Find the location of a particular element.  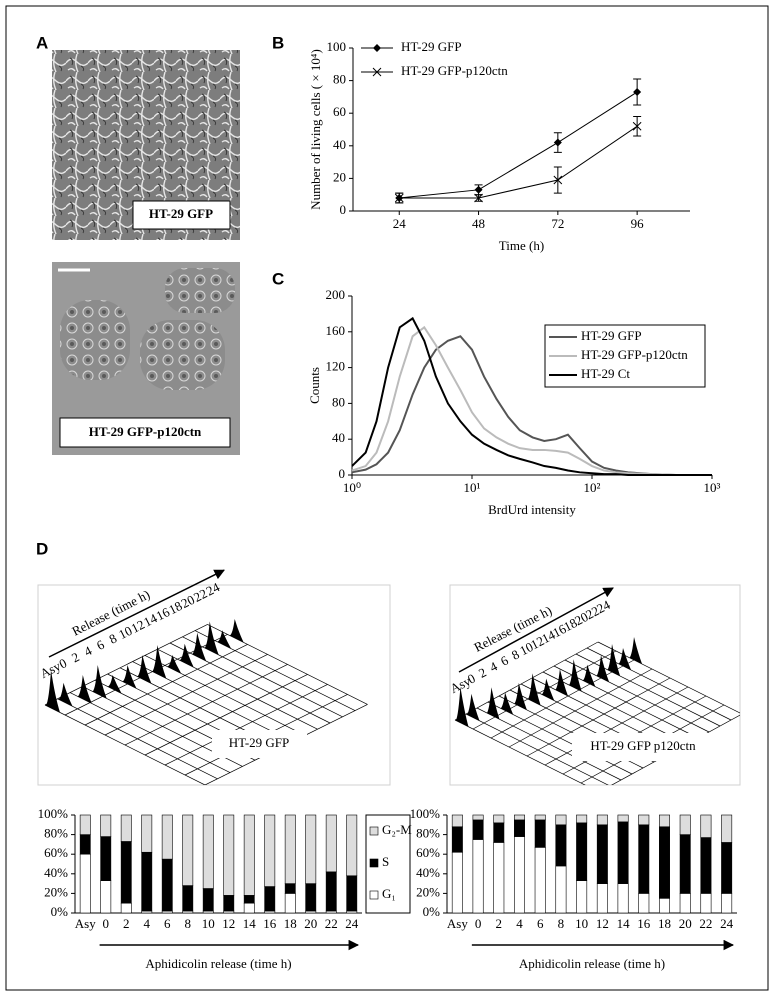

legend-label: HT-29 GFP-p120ctn is located at coordinates (634, 354).